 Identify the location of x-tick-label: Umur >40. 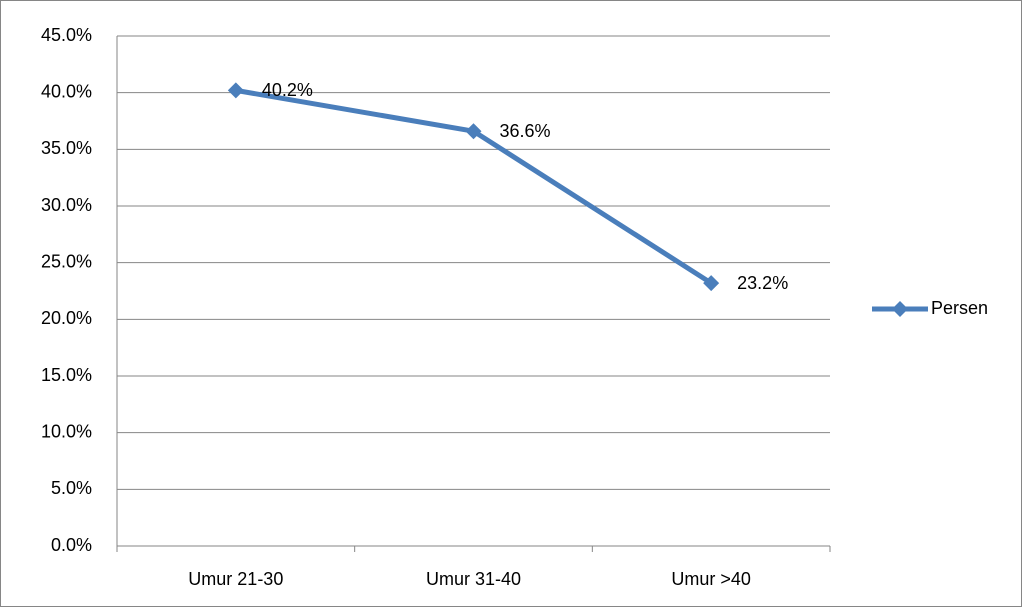
(711, 579).